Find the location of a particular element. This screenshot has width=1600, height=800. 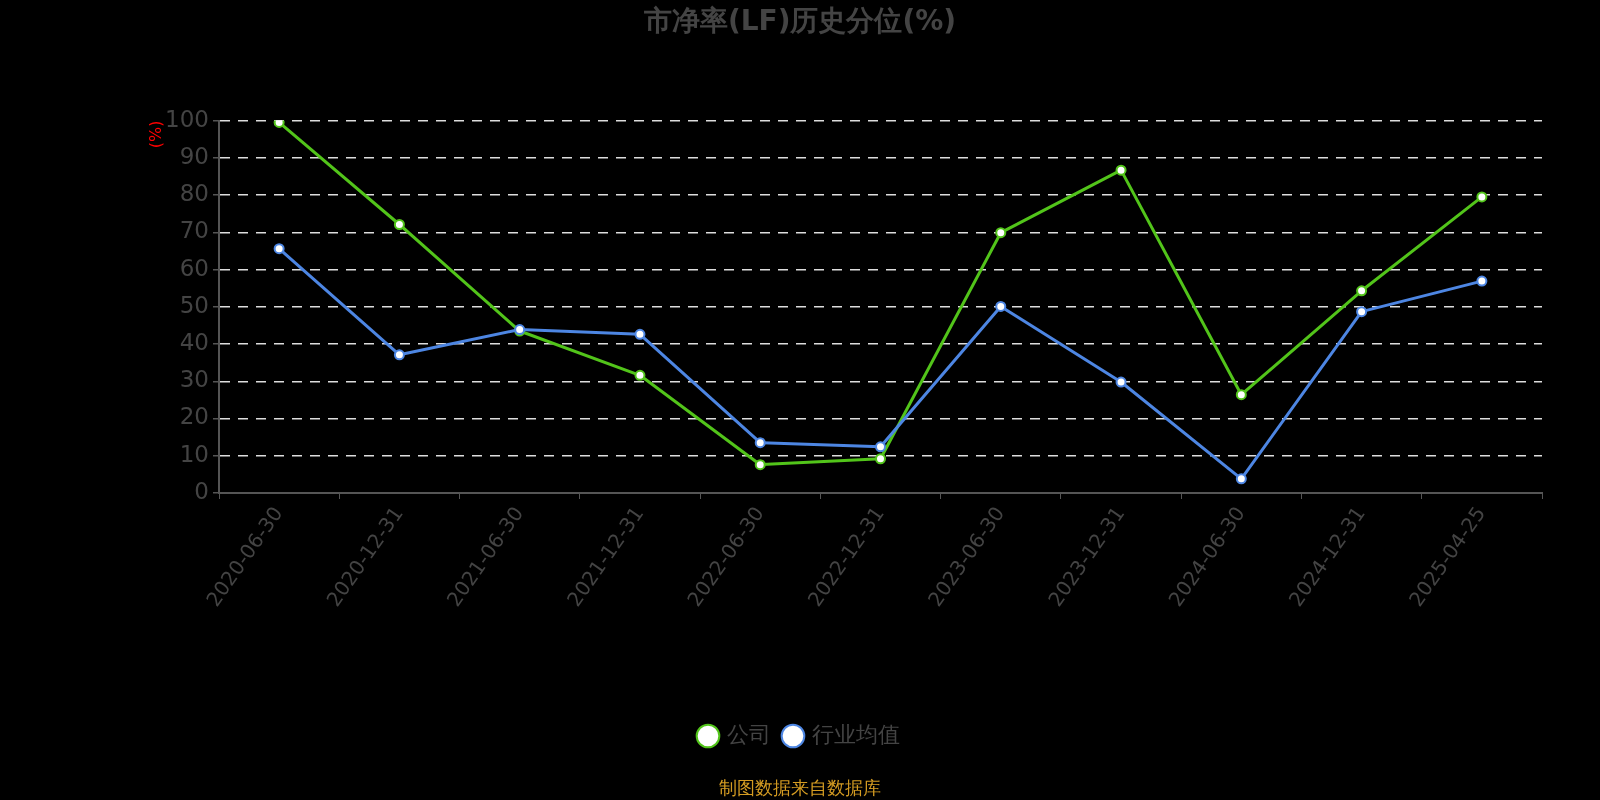

y-tick-label: 80 is located at coordinates (194, 193).